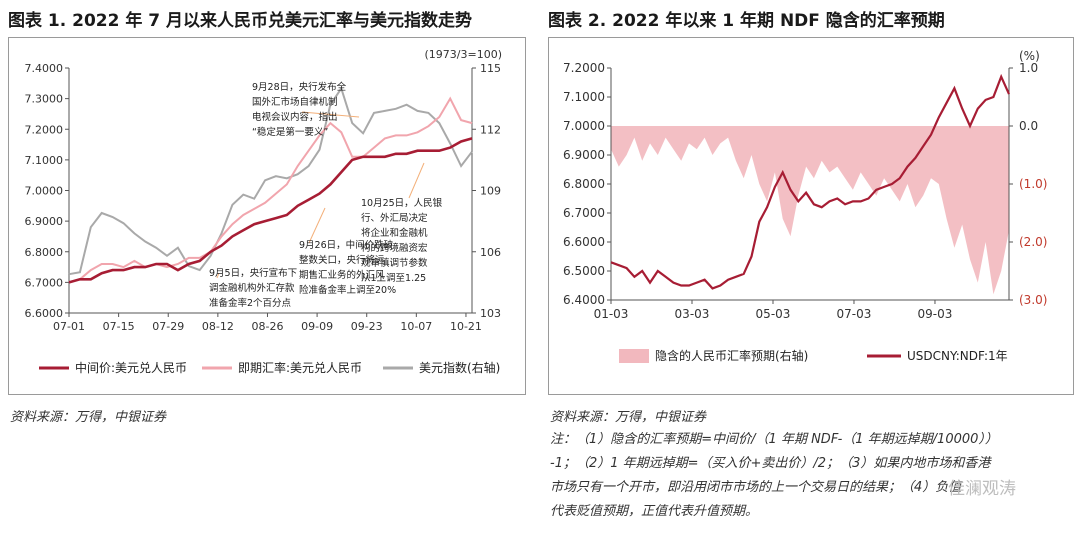 The image size is (1080, 533). Describe the element at coordinates (394, 248) in the screenshot. I see `annotation-text: 构的跨境融资宏` at that location.